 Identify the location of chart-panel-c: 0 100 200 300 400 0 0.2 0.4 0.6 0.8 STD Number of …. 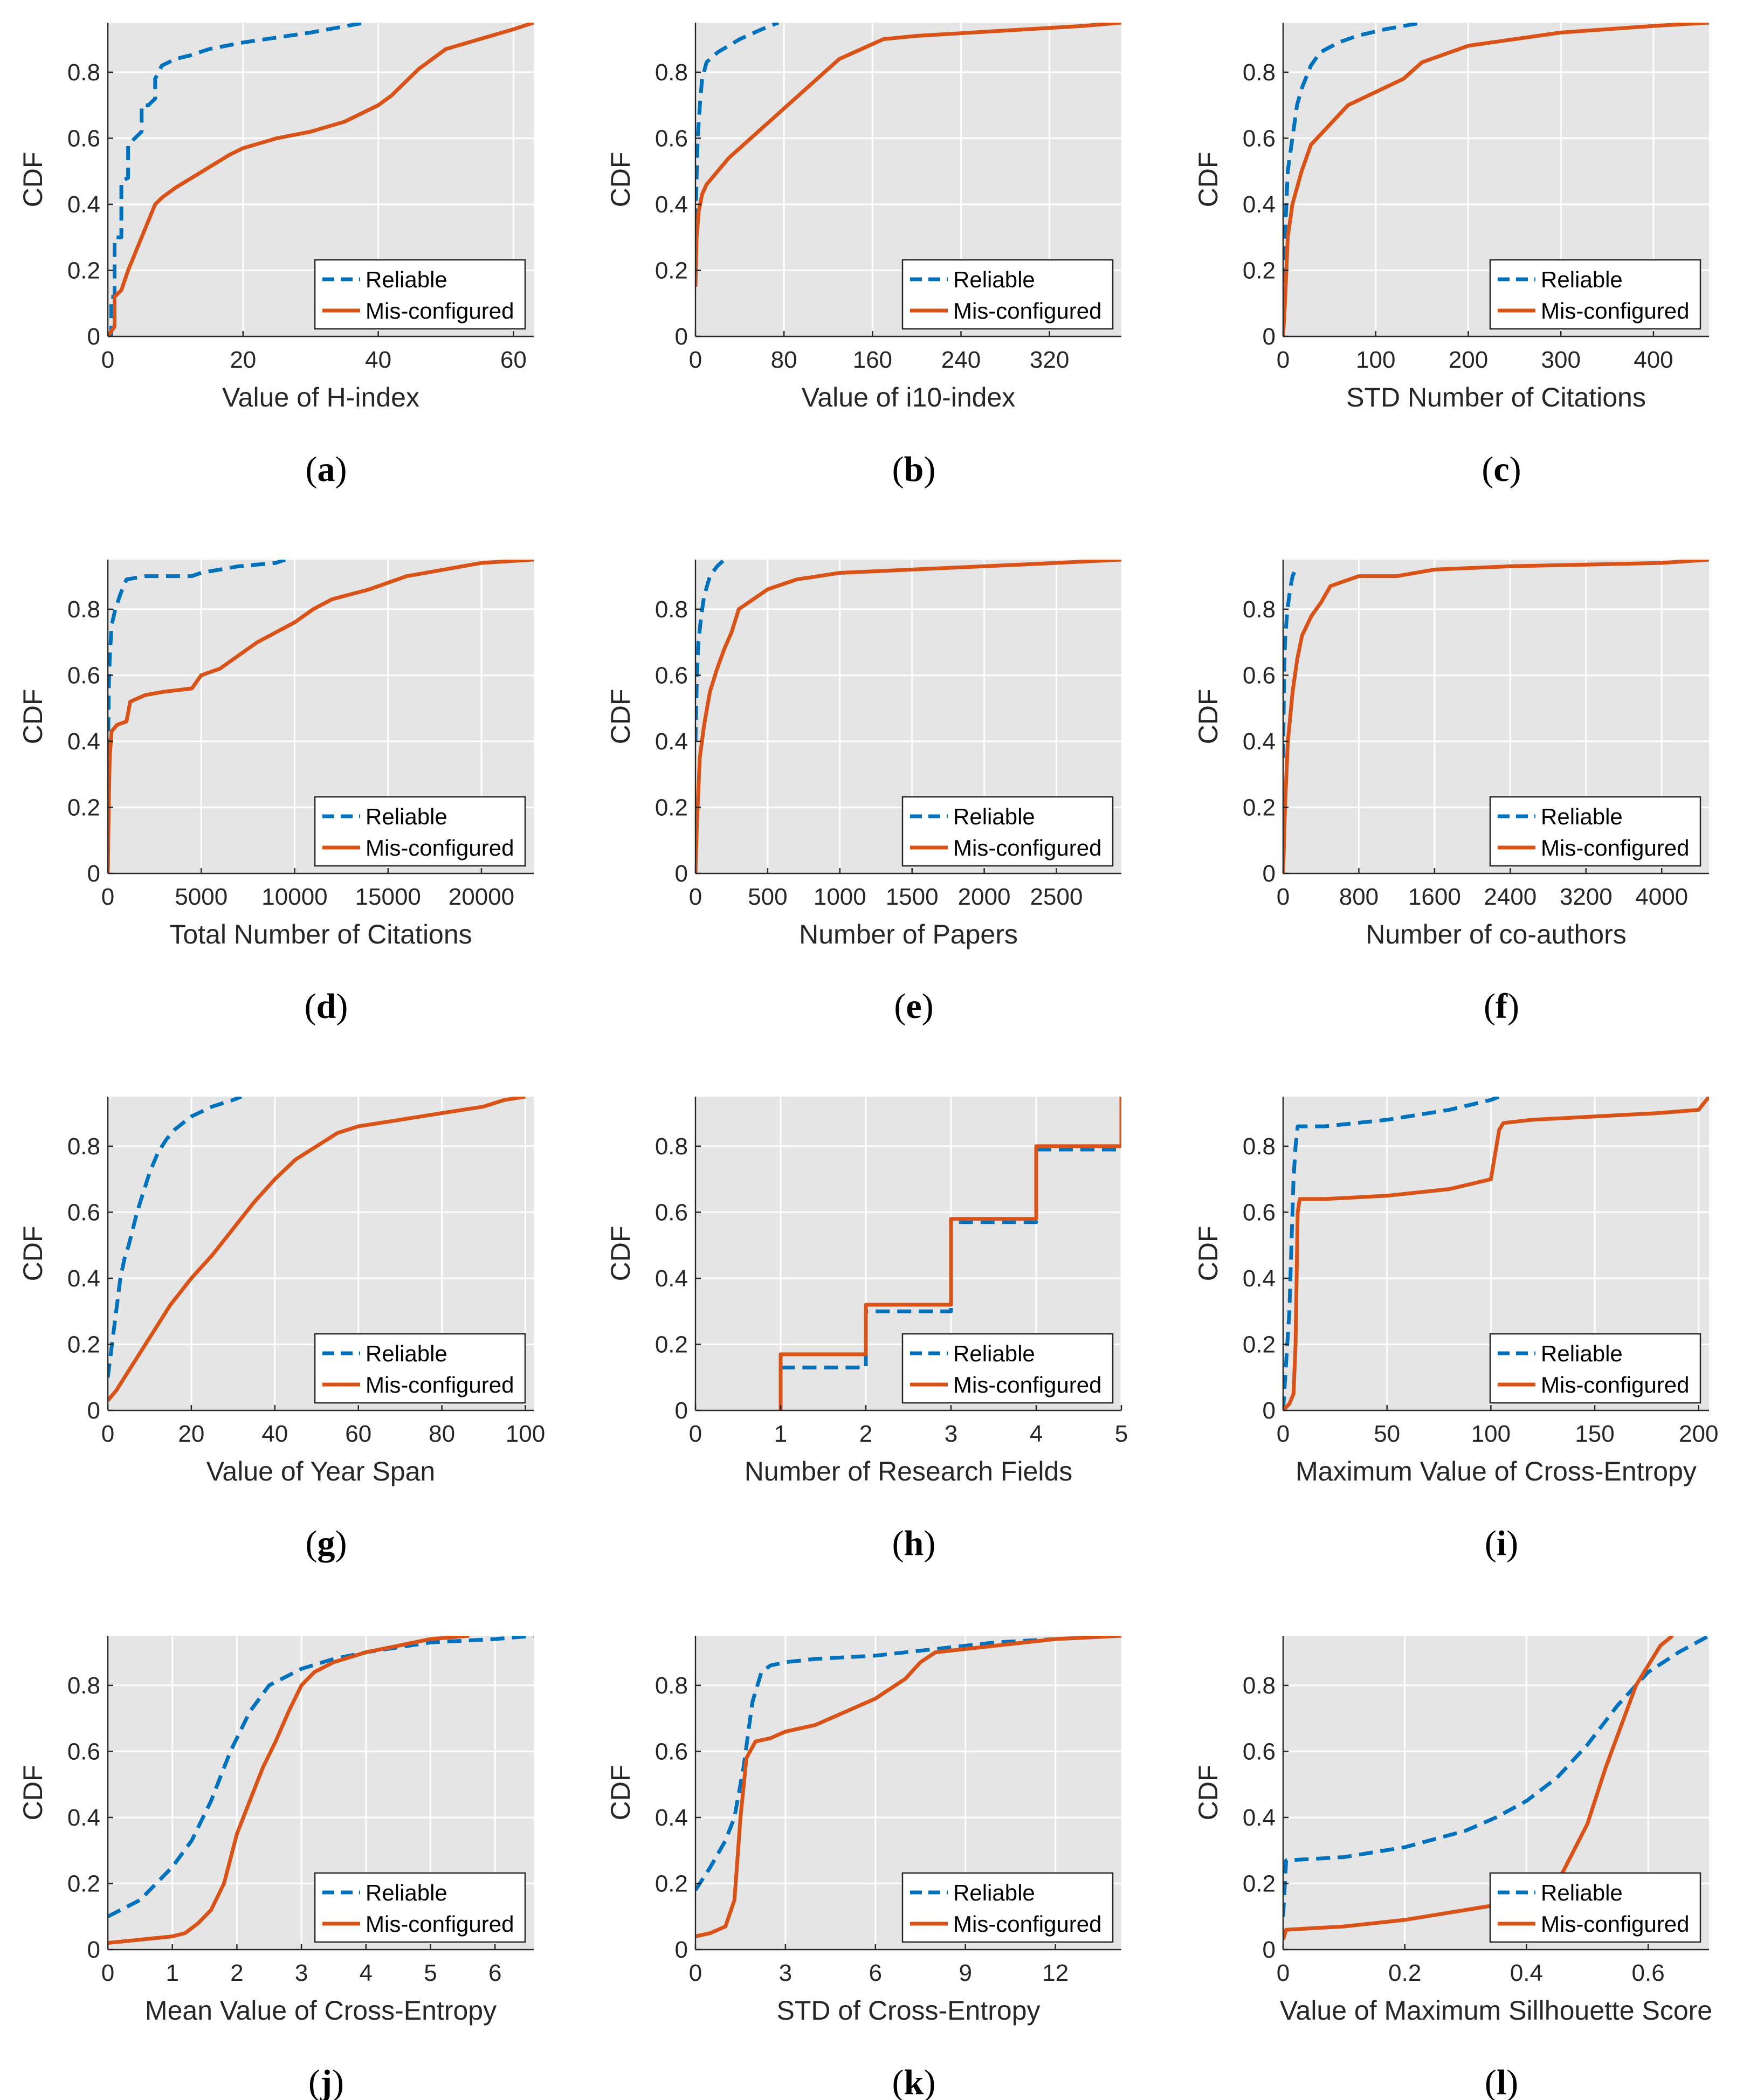
(1451, 256).